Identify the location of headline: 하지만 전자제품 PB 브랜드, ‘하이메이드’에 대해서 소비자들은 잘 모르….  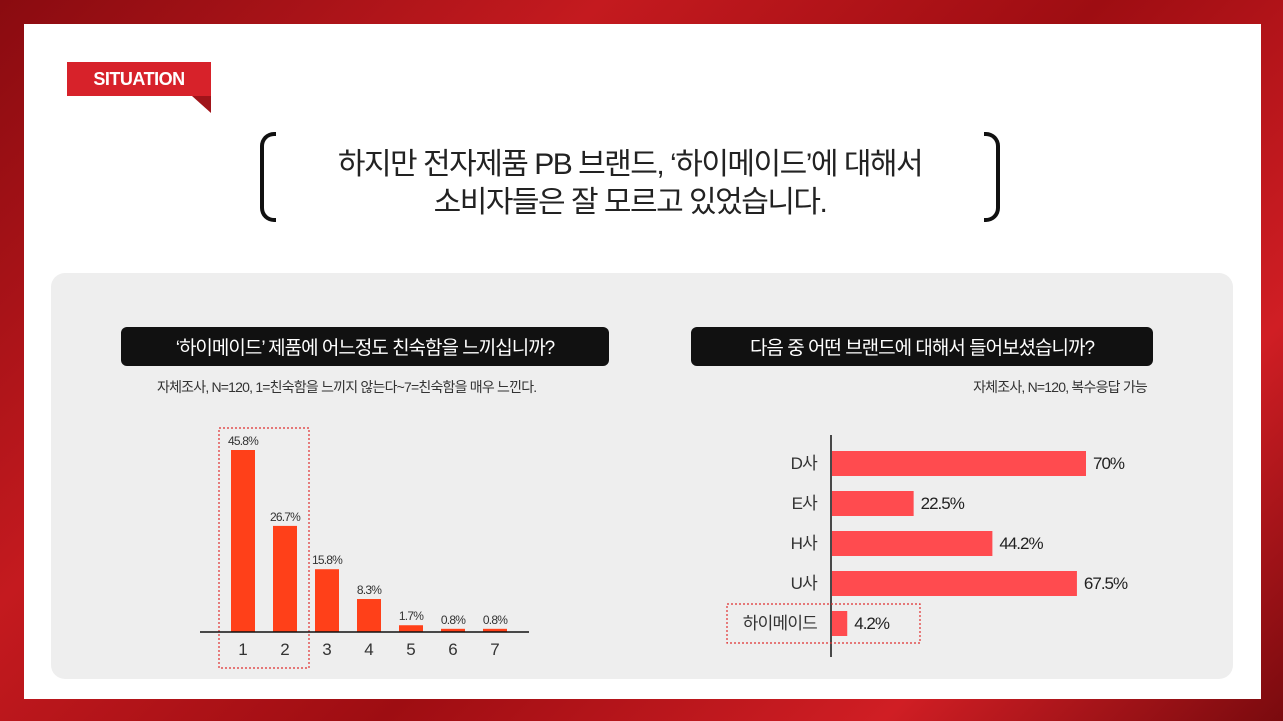
(630, 177).